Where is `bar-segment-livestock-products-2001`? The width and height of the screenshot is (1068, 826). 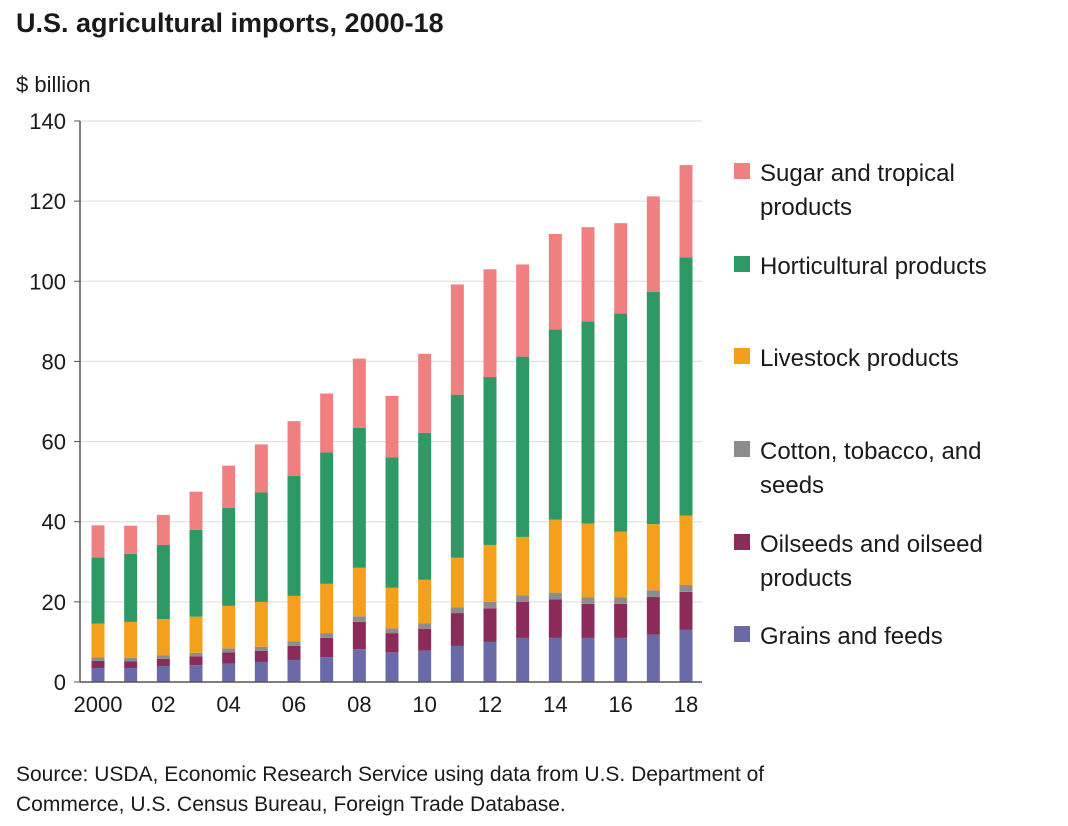
bar-segment-livestock-products-2001 is located at coordinates (131, 639).